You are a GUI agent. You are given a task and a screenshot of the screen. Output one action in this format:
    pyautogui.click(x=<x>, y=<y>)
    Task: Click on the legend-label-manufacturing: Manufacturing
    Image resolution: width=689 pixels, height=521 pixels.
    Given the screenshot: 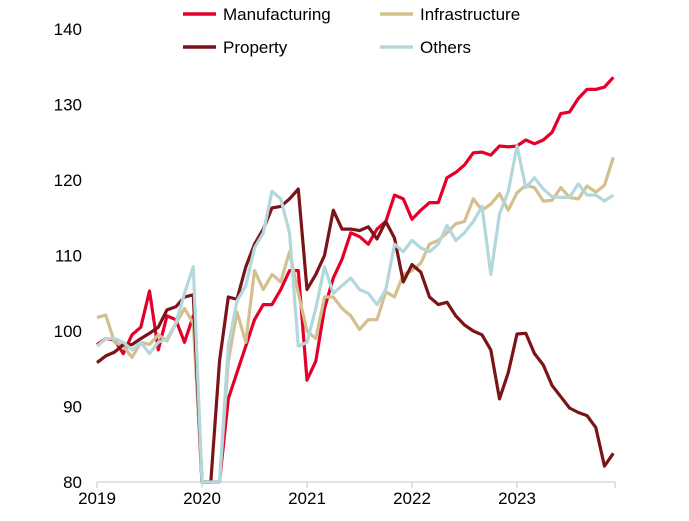 What is the action you would take?
    pyautogui.click(x=277, y=14)
    